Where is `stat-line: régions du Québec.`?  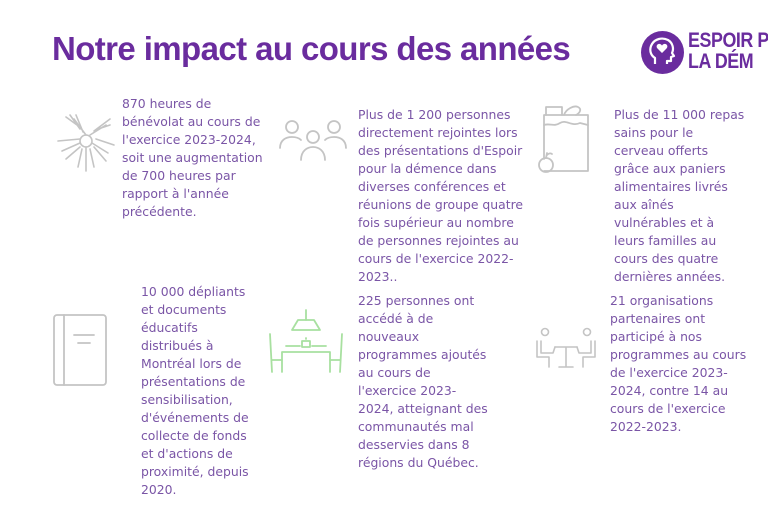
stat-line: régions du Québec. is located at coordinates (418, 462).